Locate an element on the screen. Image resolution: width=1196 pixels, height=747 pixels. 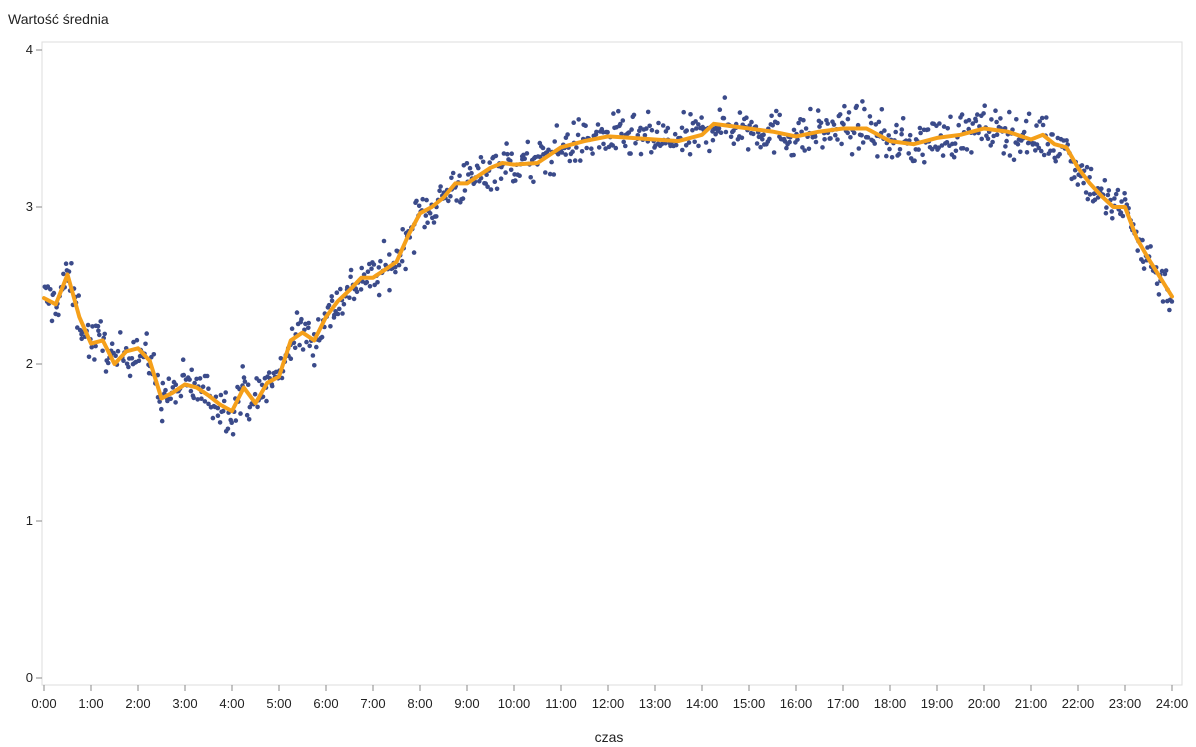
x-tick-label: 14:00 is located at coordinates (702, 703).